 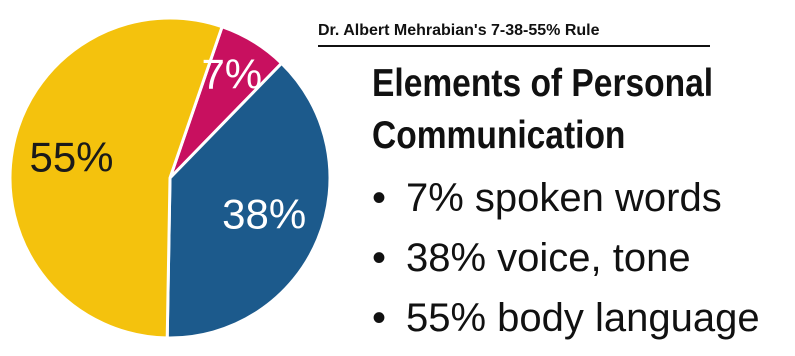 I want to click on title-line-2: Communication, so click(x=499, y=135).